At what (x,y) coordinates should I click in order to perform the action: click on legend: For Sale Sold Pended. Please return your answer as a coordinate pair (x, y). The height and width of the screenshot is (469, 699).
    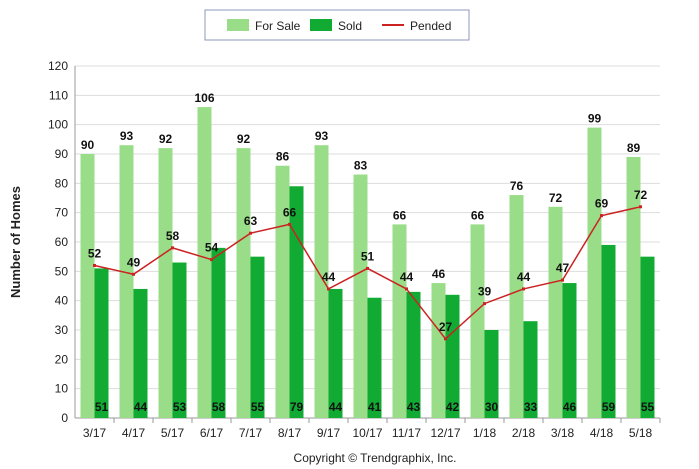
    Looking at the image, I should click on (337, 25).